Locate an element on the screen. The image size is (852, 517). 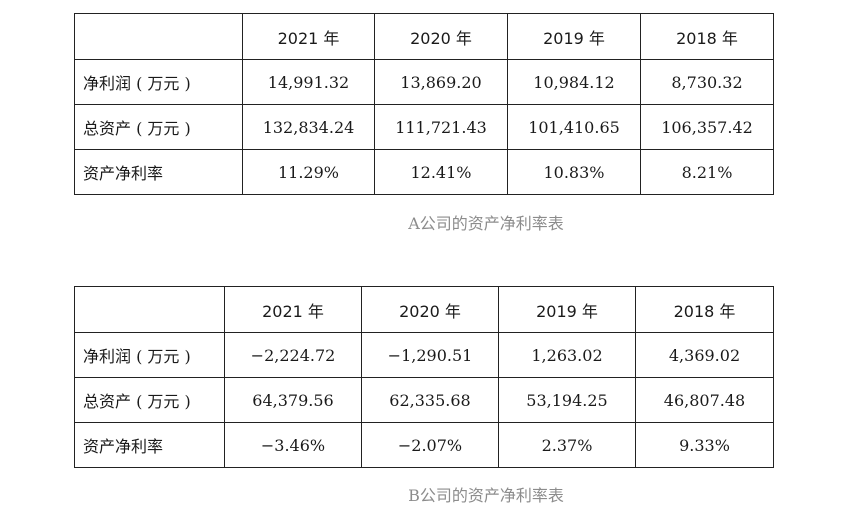
table-b-header-corner is located at coordinates (149, 309).